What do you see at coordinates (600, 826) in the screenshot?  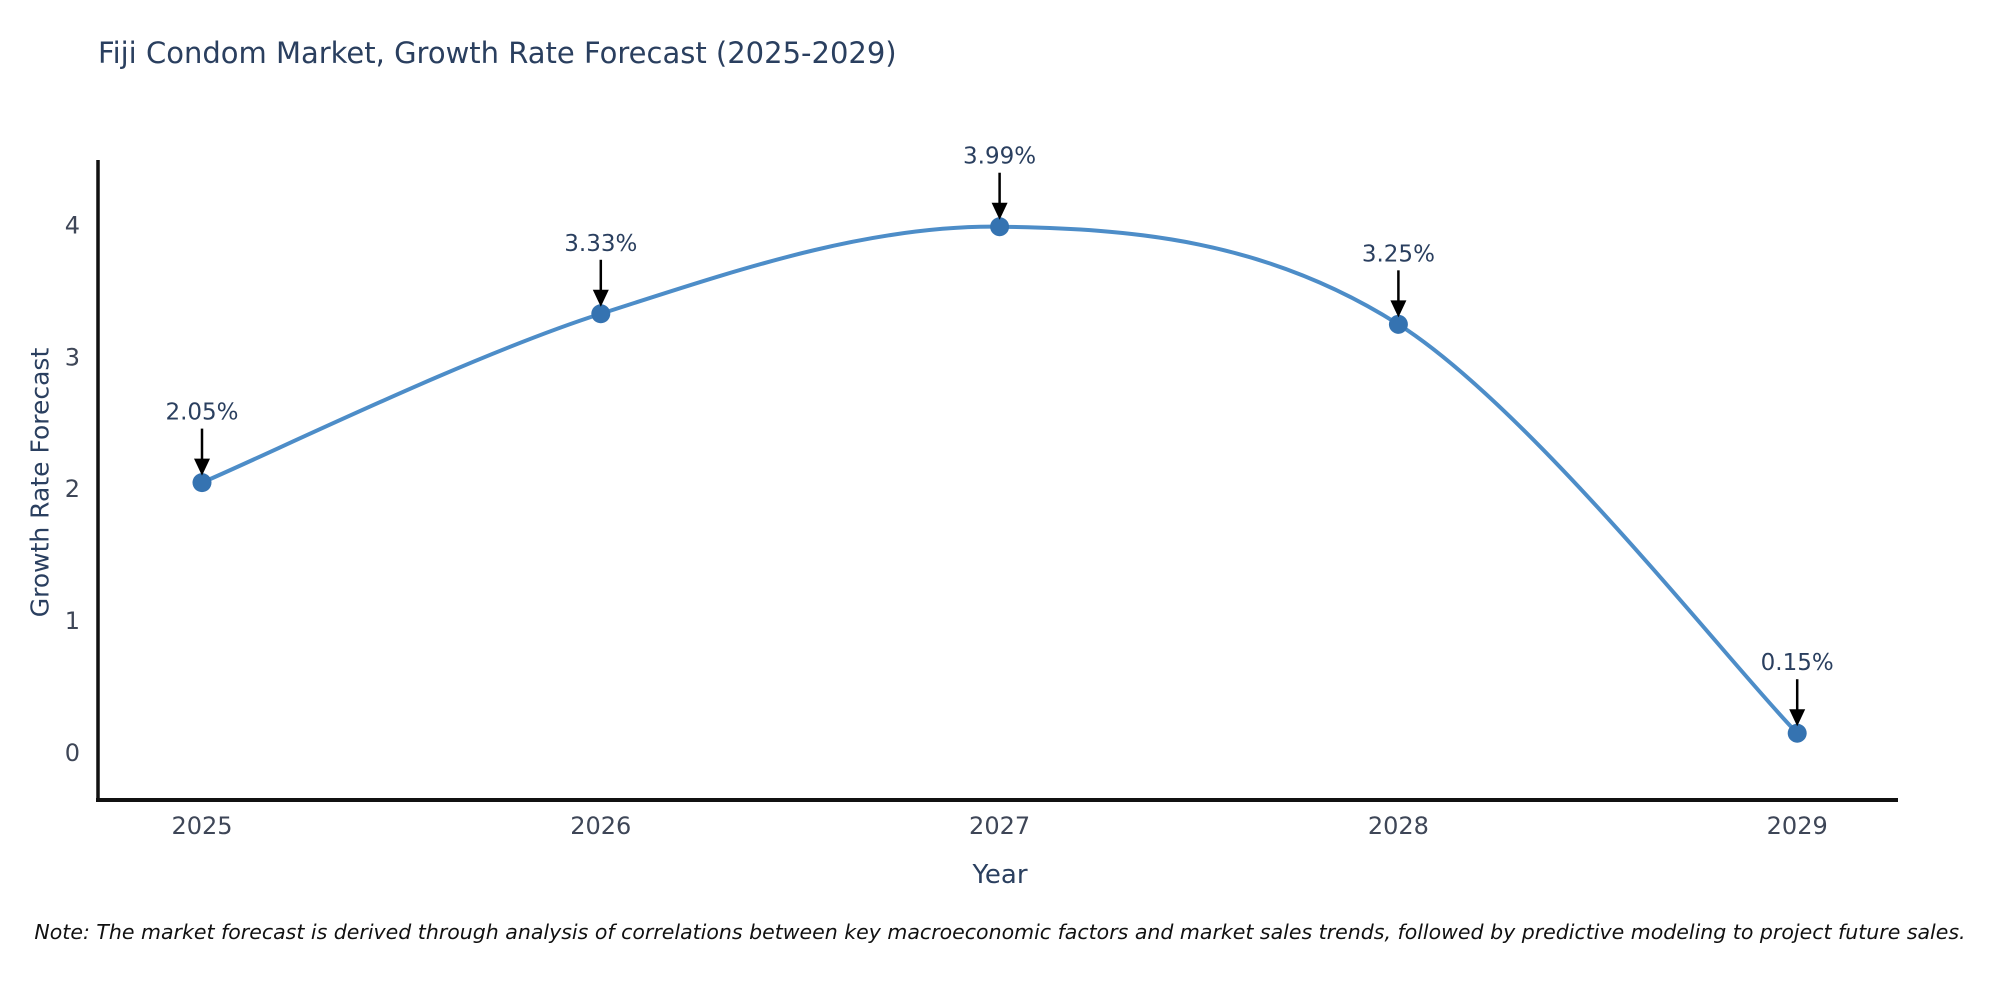 I see `x-tick-label: 2026` at bounding box center [600, 826].